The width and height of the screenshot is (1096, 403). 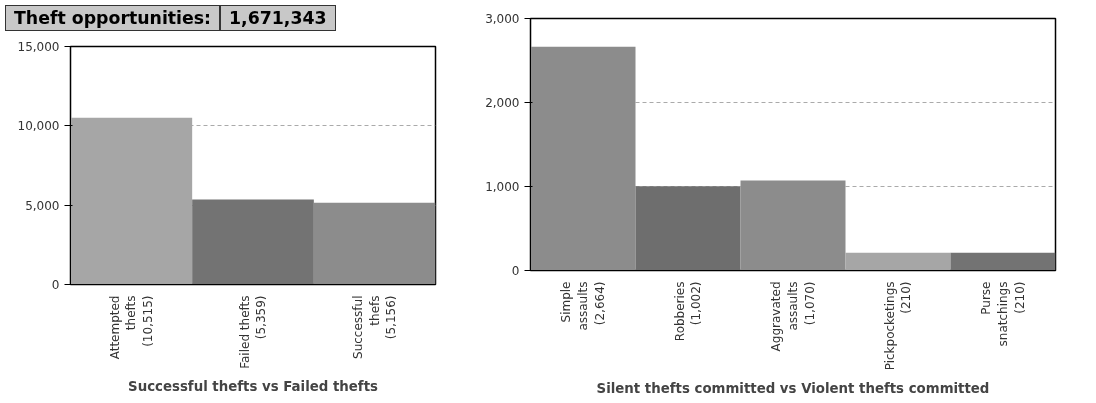 I want to click on y-tick-label: 1,000, so click(x=502, y=187).